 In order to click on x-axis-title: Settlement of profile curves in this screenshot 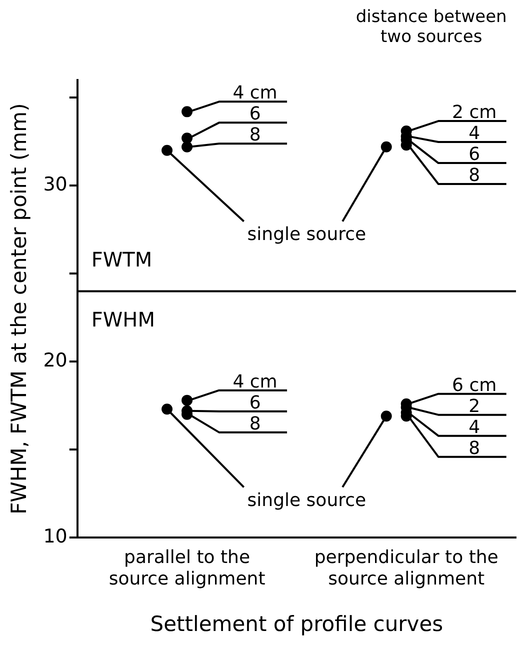, I will do `click(297, 624)`.